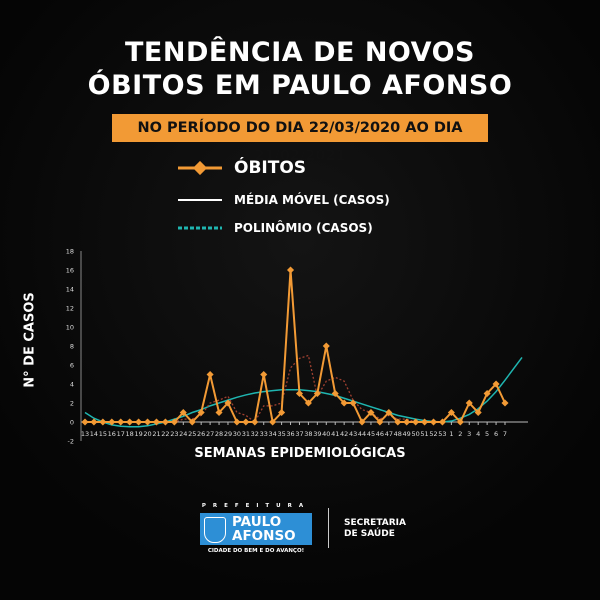 The height and width of the screenshot is (600, 600). What do you see at coordinates (375, 523) in the screenshot?
I see `sec-1: SECRETARIA` at bounding box center [375, 523].